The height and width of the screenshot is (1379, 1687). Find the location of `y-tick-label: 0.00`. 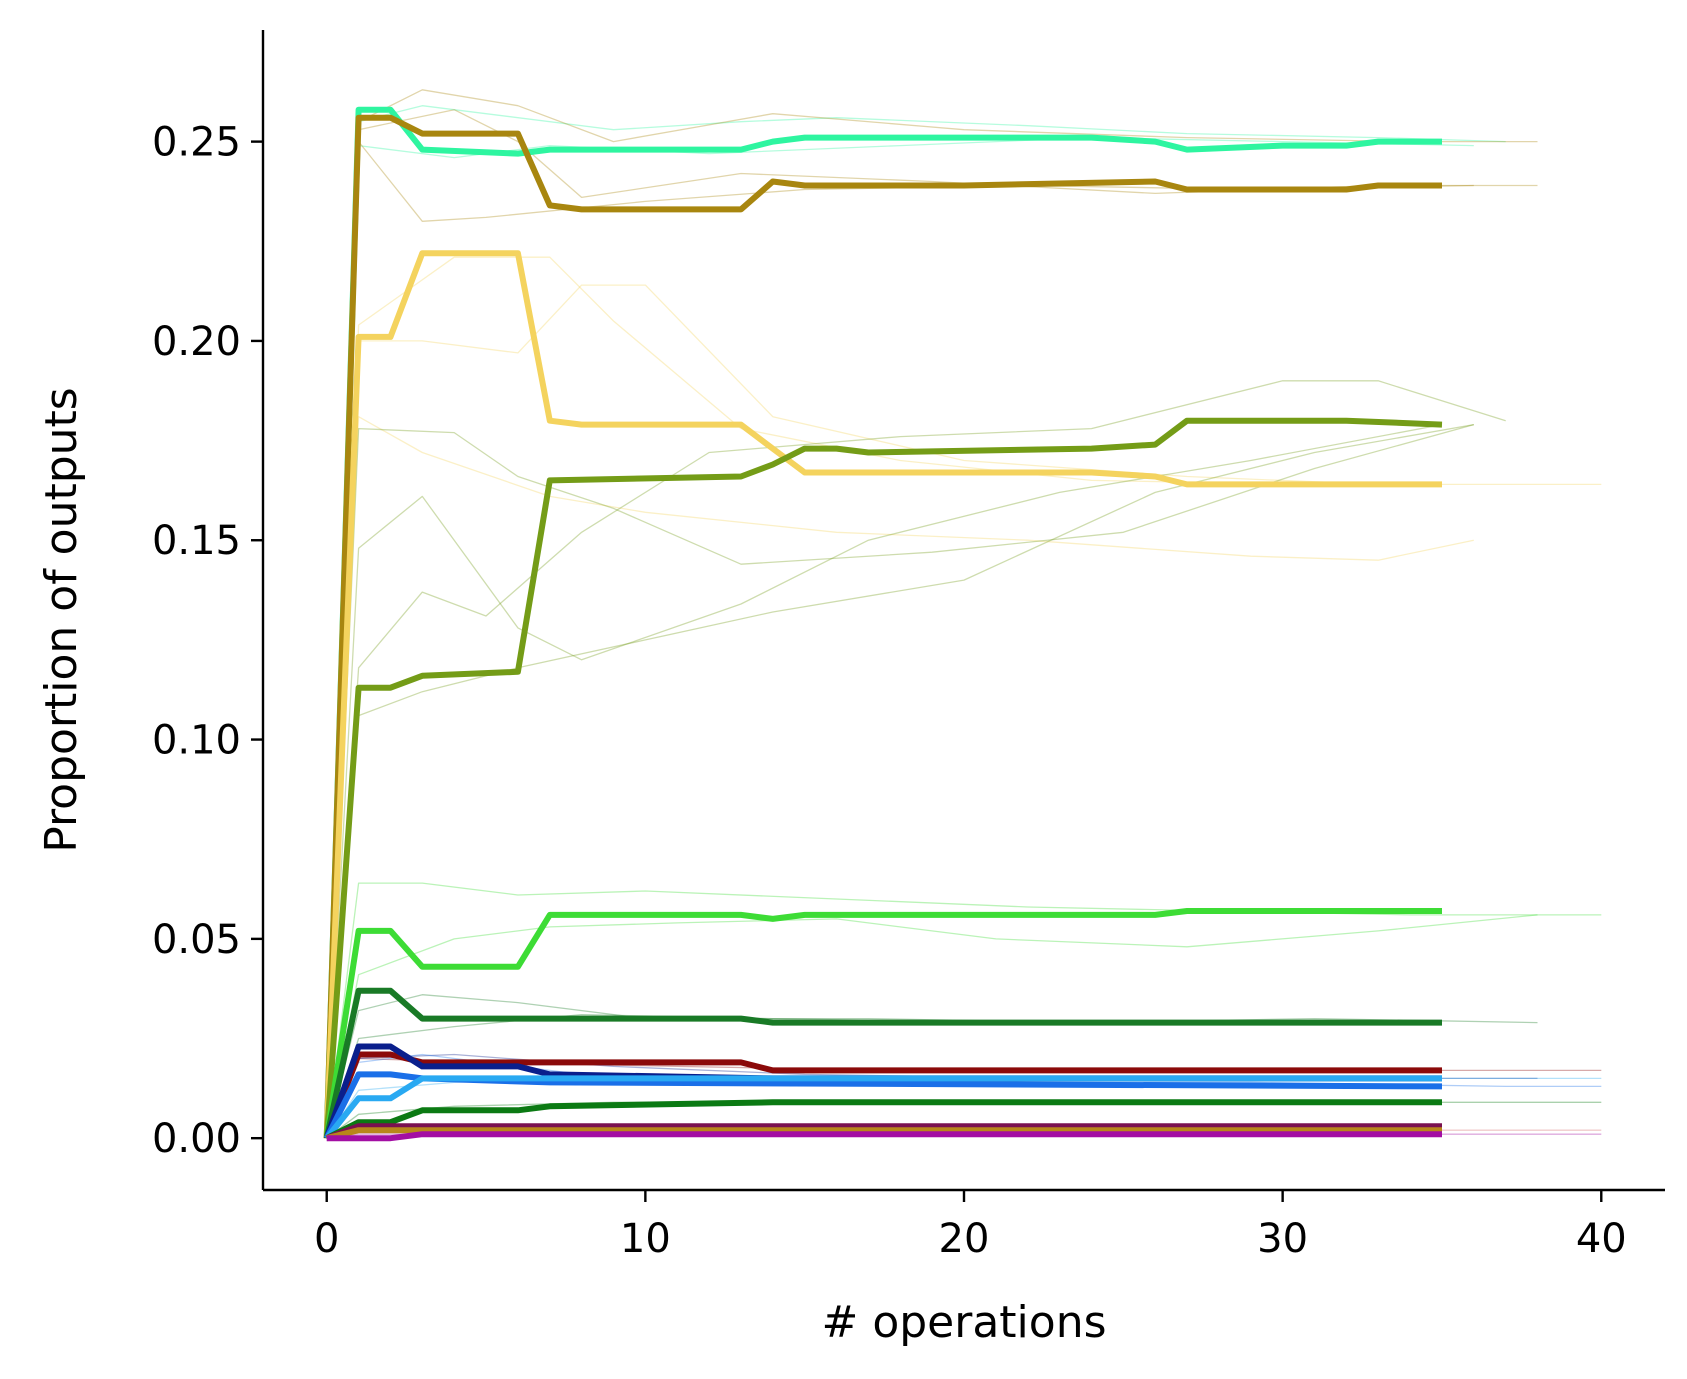

y-tick-label: 0.00 is located at coordinates (196, 1139).